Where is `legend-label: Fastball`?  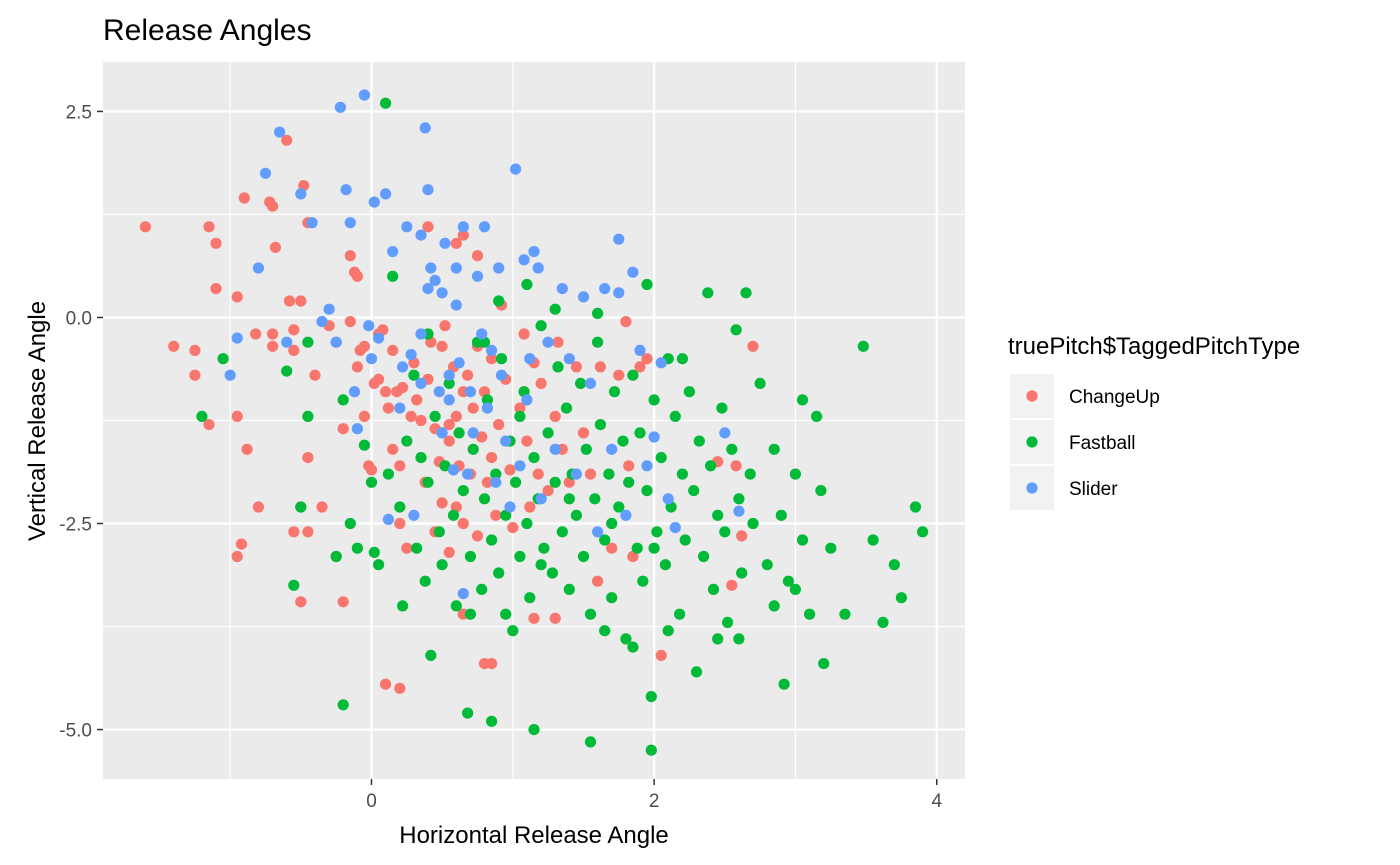 legend-label: Fastball is located at coordinates (1102, 443).